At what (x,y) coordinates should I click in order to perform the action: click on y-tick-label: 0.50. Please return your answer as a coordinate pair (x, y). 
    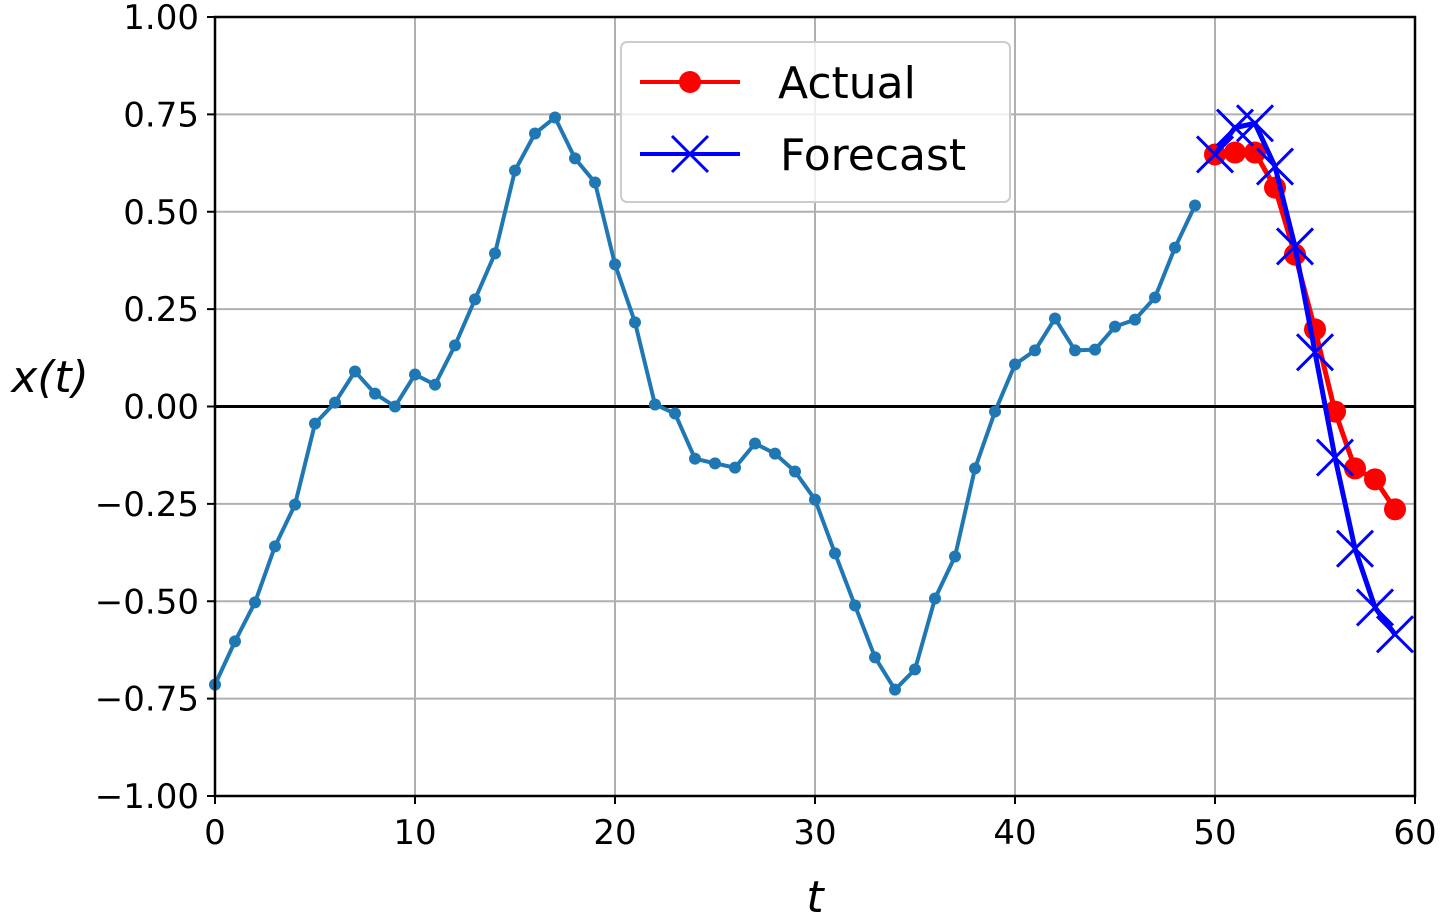
    Looking at the image, I should click on (161, 213).